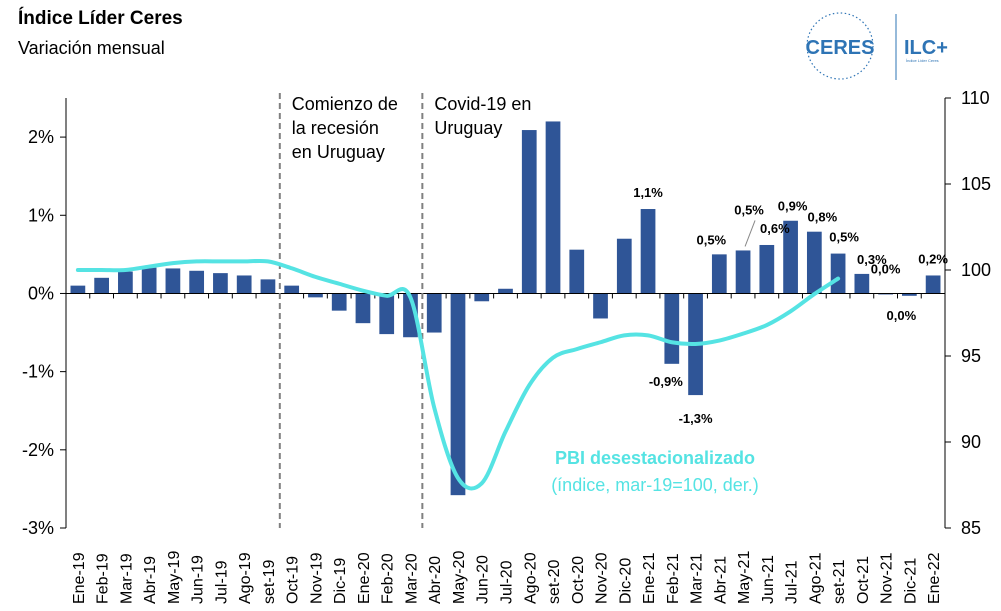 The height and width of the screenshot is (611, 1001). Describe the element at coordinates (41, 215) in the screenshot. I see `y-left-tick-label: 1%` at that location.